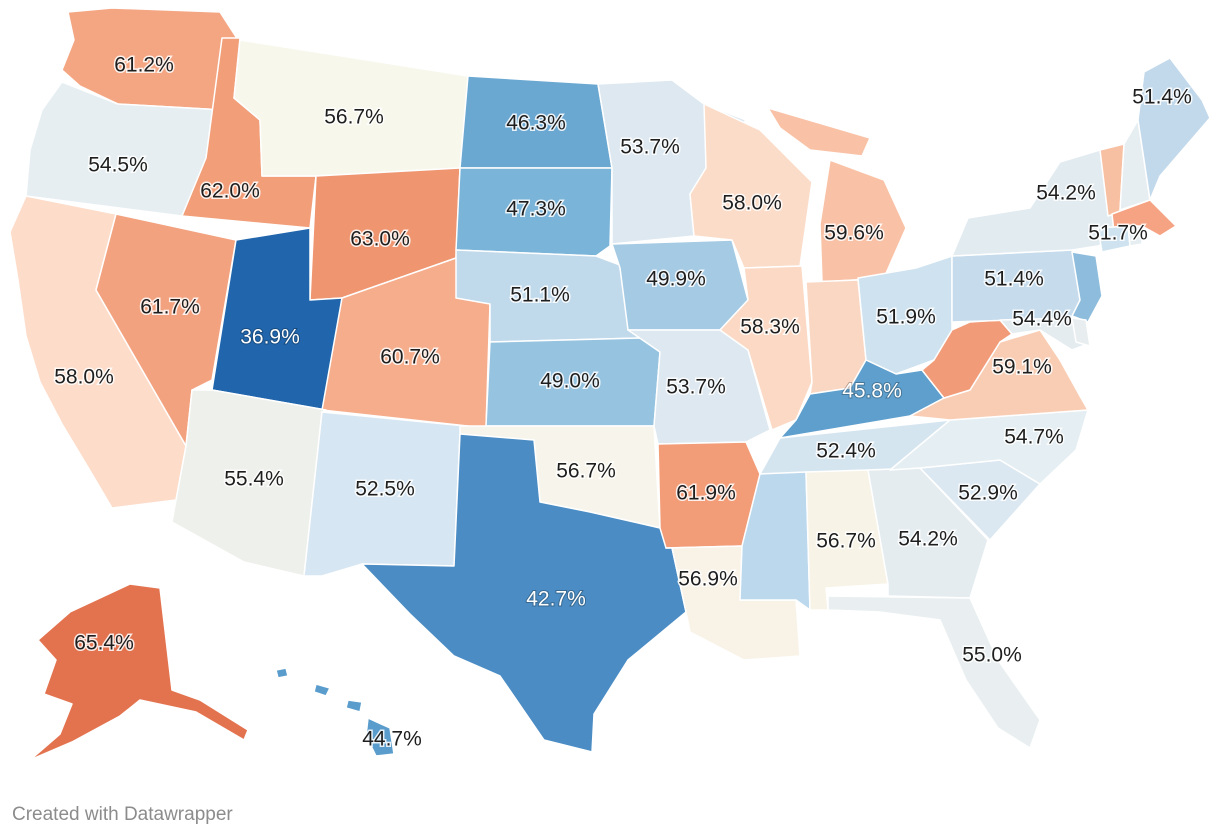  I want to click on state-TX, so click(524, 593).